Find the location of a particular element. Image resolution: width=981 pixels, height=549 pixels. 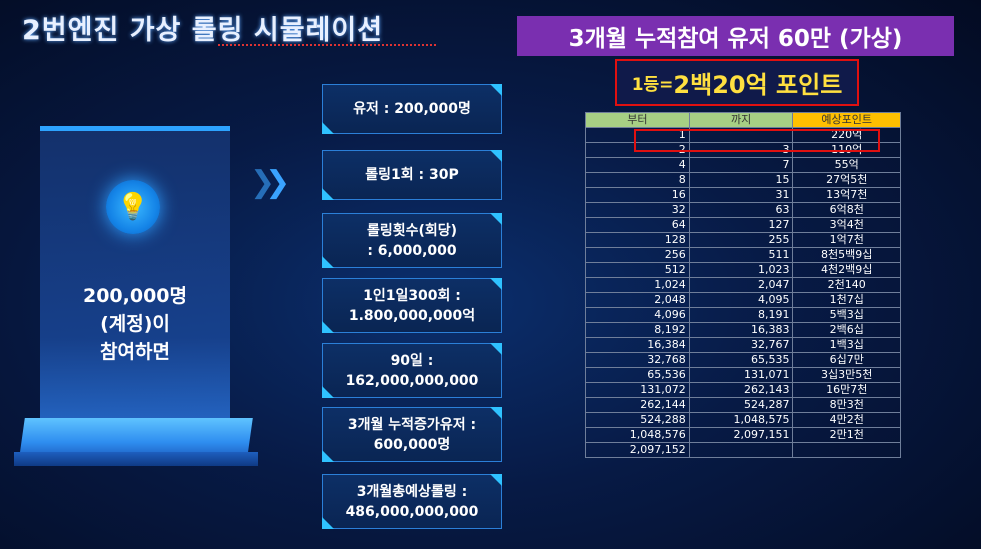

table-row: 1,024 2,047 2천140 is located at coordinates (743, 285).